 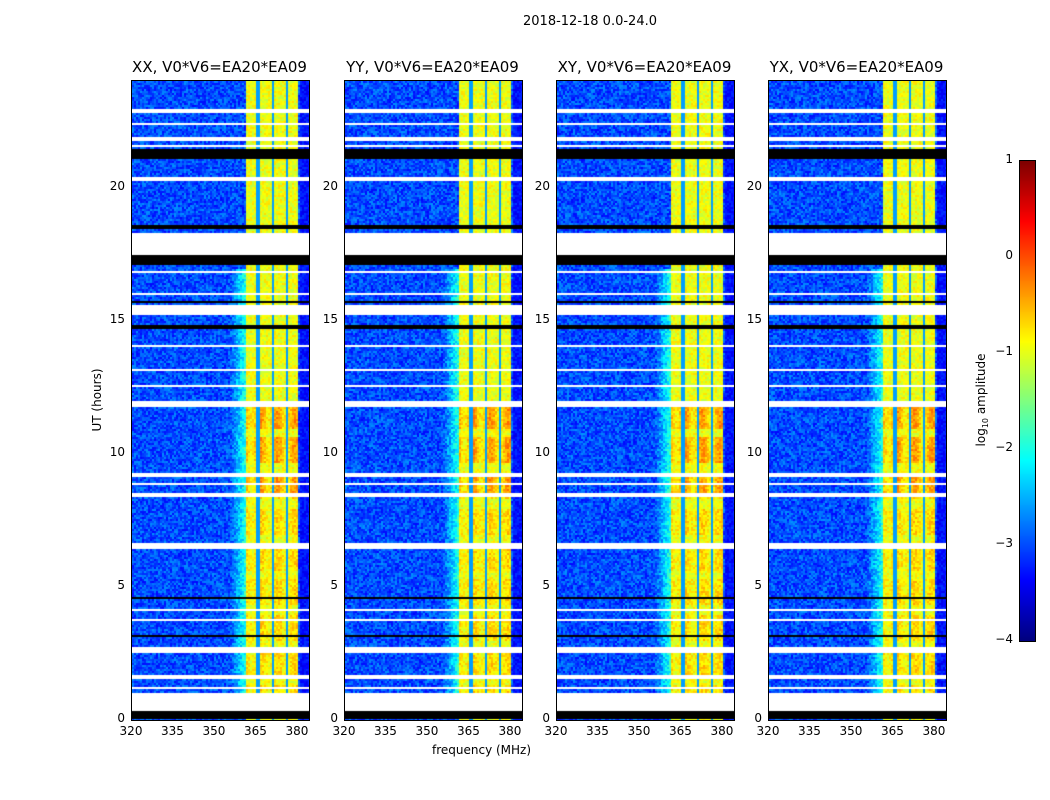 What do you see at coordinates (1004, 351) in the screenshot?
I see `colorbar-tick-label: −1` at bounding box center [1004, 351].